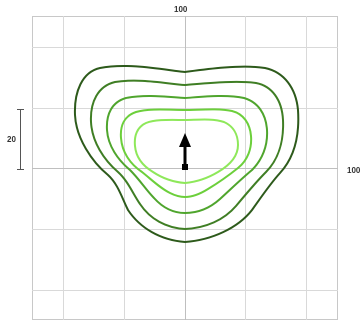  Describe the element at coordinates (353, 170) in the screenshot. I see `right-value-label: 100` at that location.